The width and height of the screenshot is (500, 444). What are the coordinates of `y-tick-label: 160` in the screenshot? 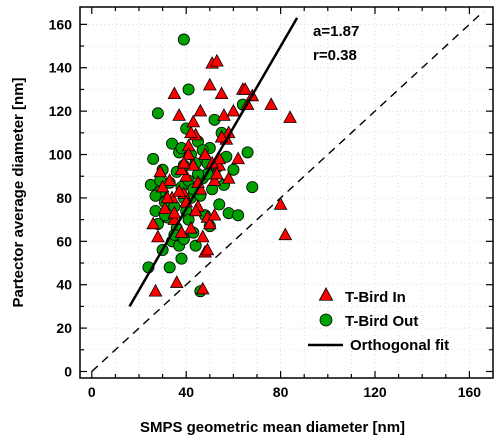 It's located at (61, 24).